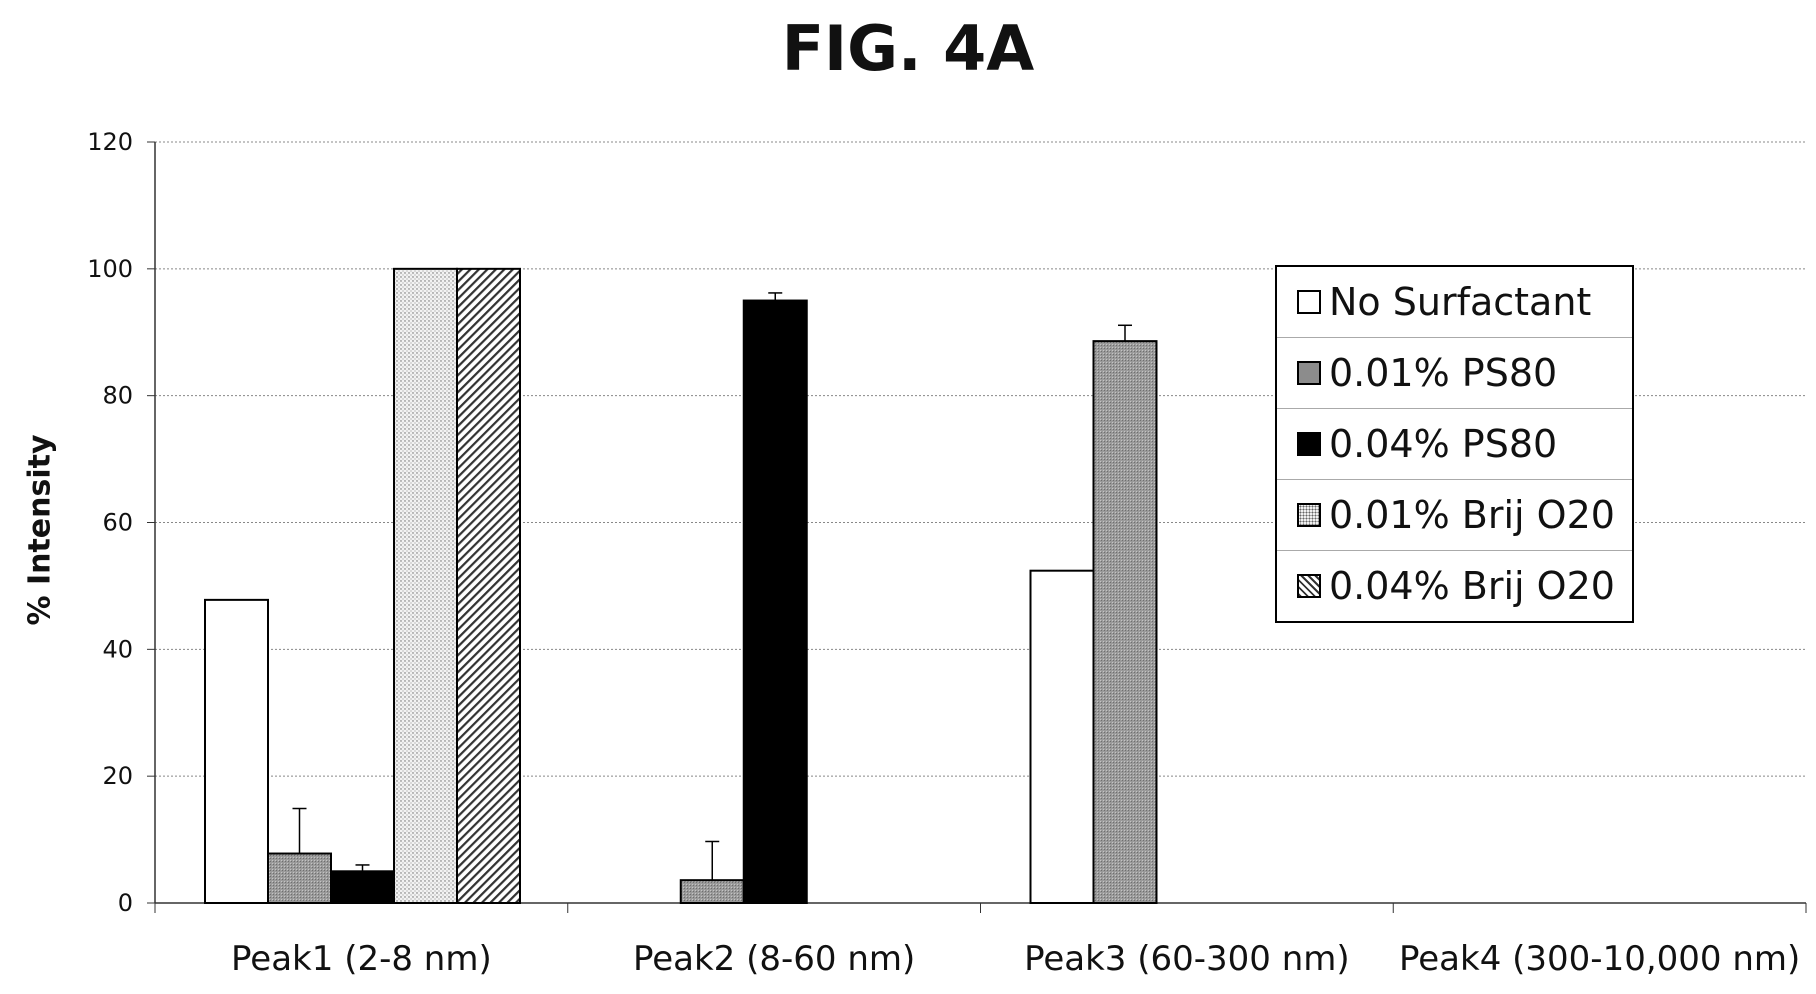  What do you see at coordinates (1472, 515) in the screenshot?
I see `legend-label: 0.01% Brij O20` at bounding box center [1472, 515].